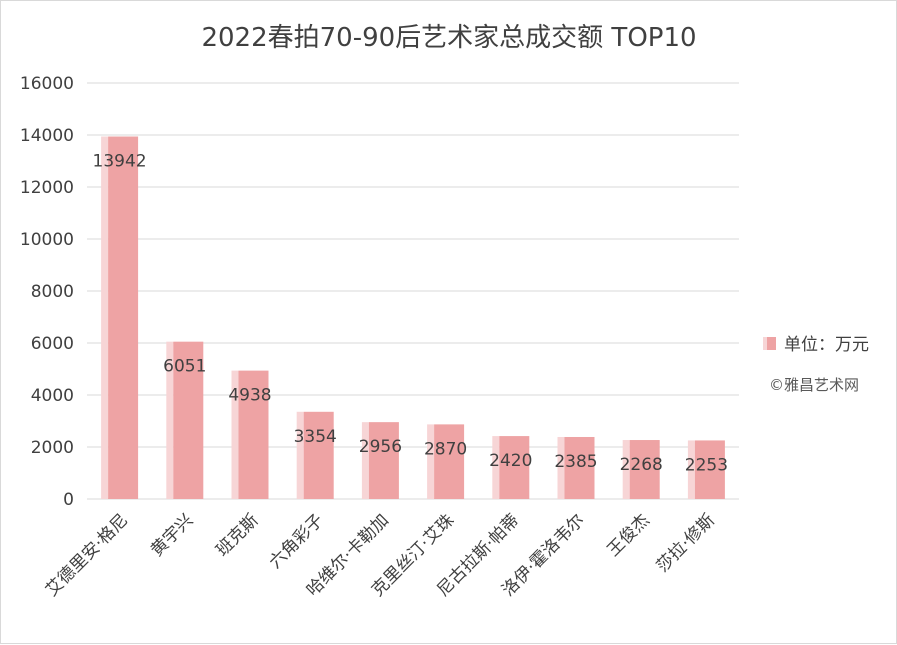  I want to click on data-label: 2253, so click(706, 465).